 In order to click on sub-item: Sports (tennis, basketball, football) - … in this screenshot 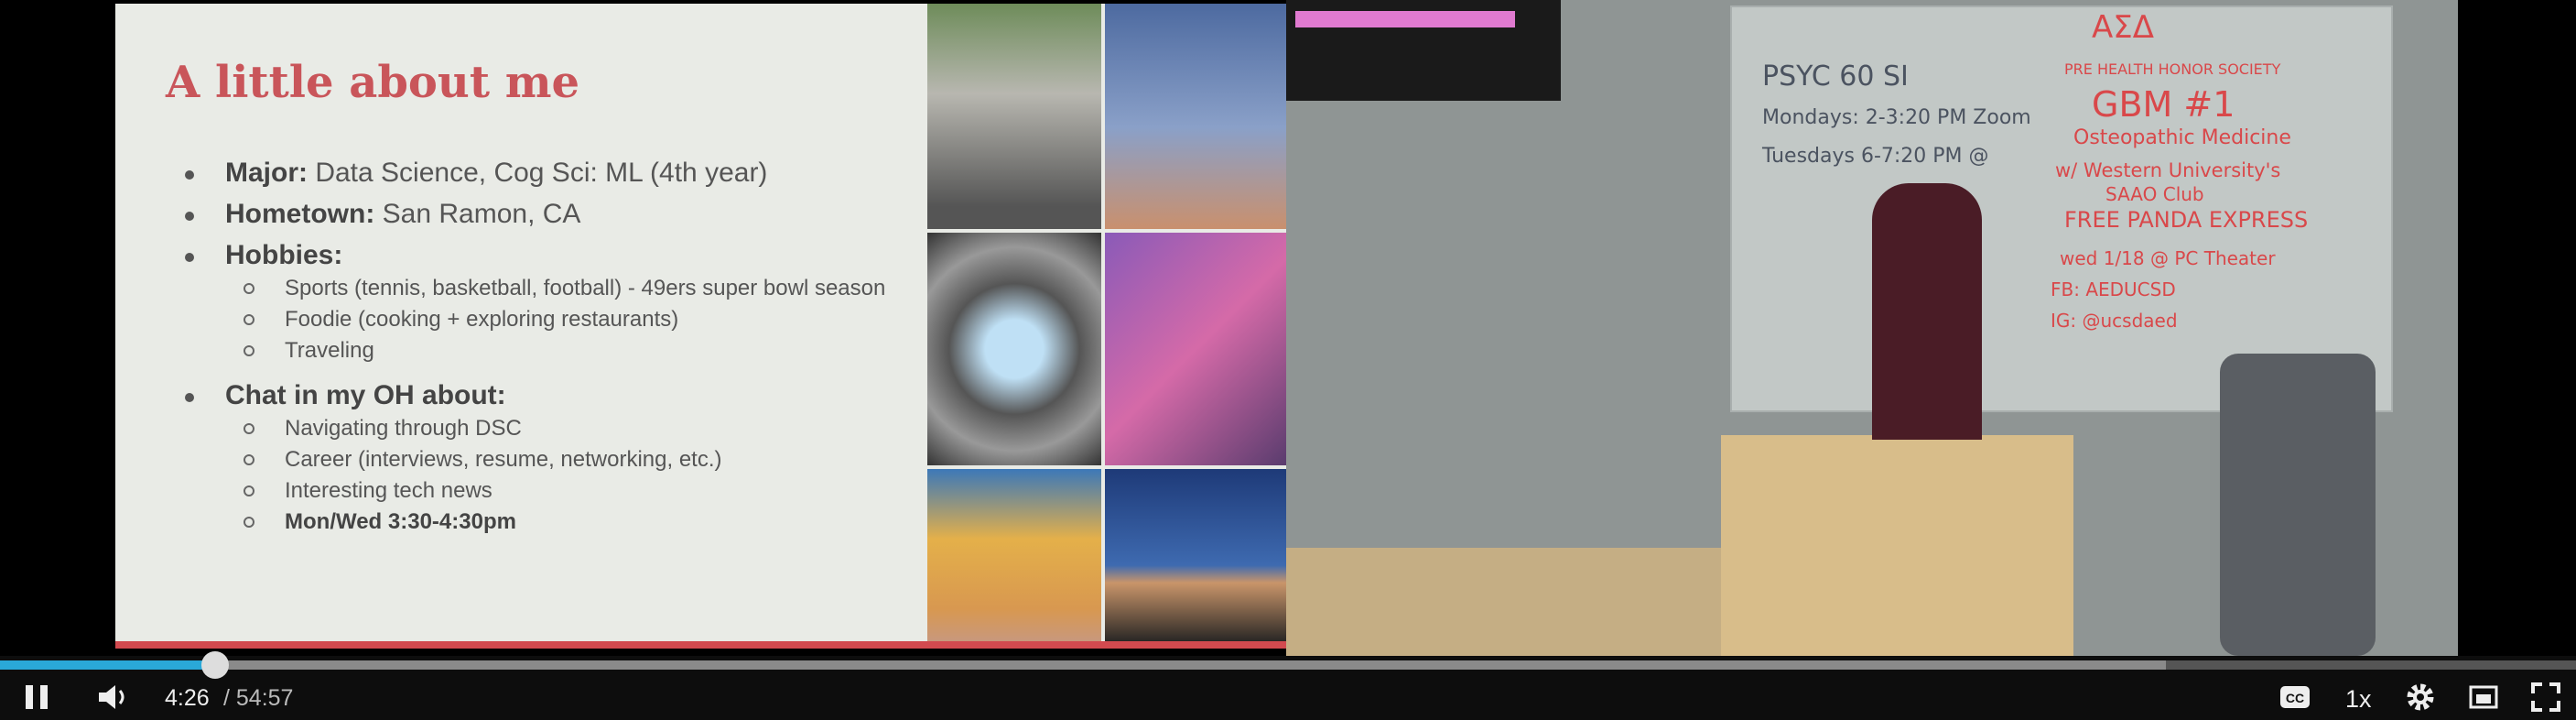, I will do `click(586, 288)`.